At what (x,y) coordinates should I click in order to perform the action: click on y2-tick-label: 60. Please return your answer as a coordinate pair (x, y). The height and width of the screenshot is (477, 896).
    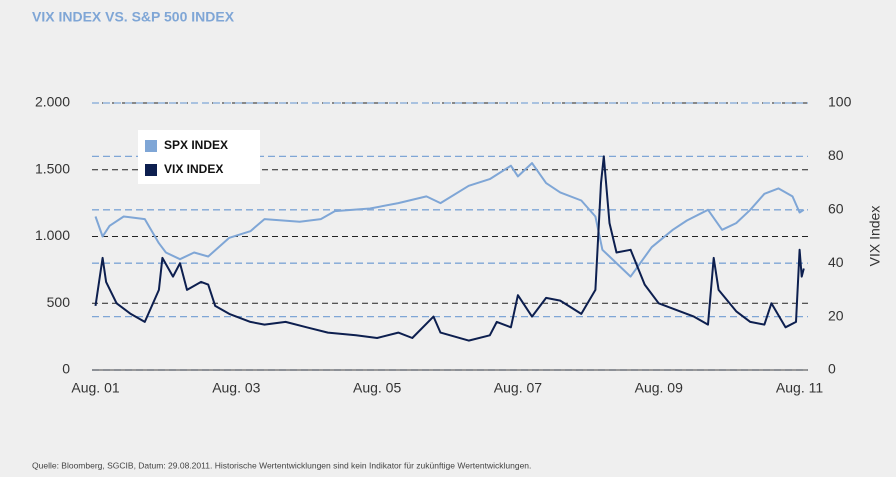
    Looking at the image, I should click on (836, 209).